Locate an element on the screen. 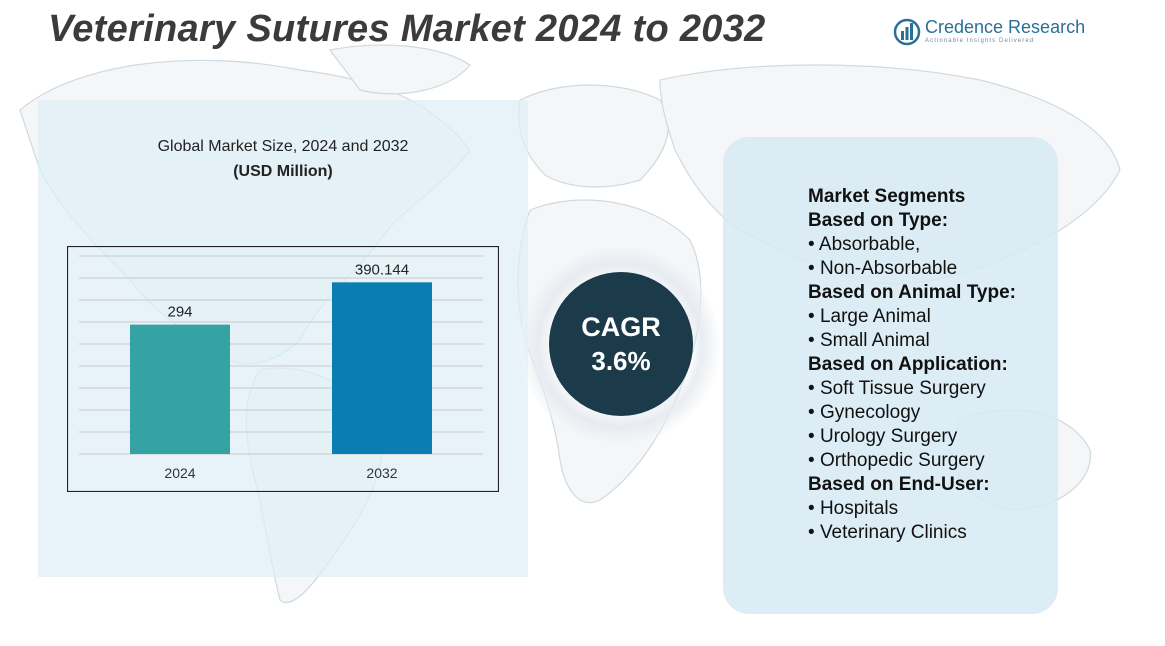 The height and width of the screenshot is (646, 1165). segment-item: Hospitals is located at coordinates (933, 509).